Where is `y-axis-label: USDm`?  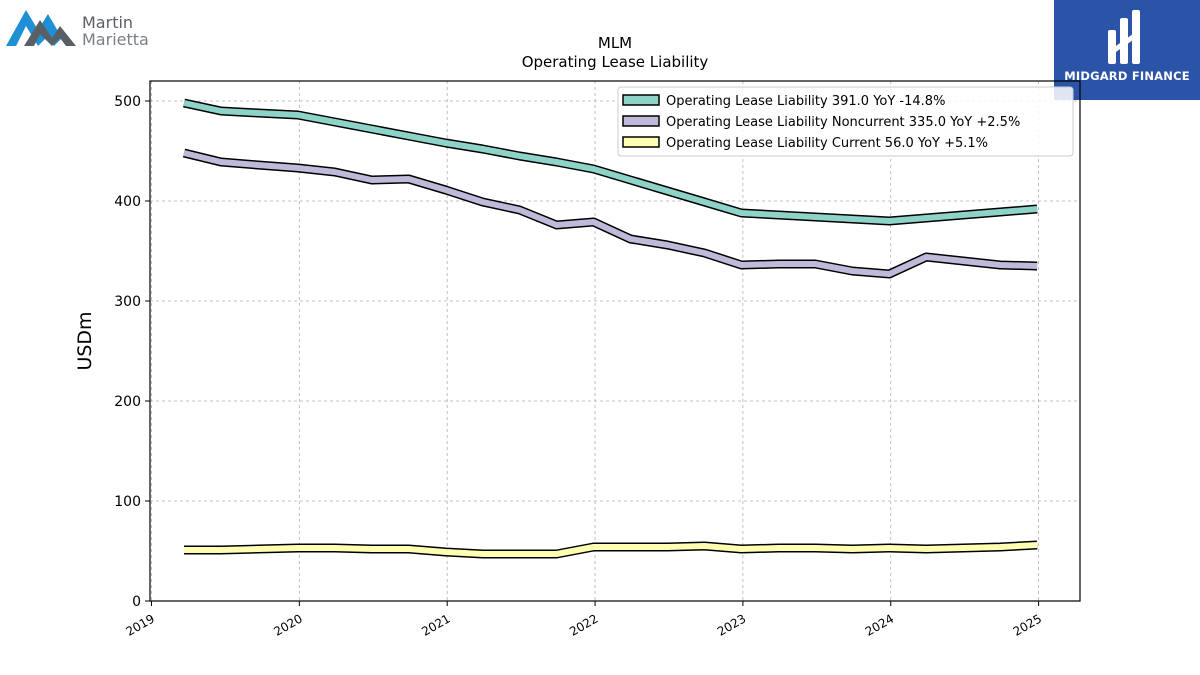 y-axis-label: USDm is located at coordinates (85, 340).